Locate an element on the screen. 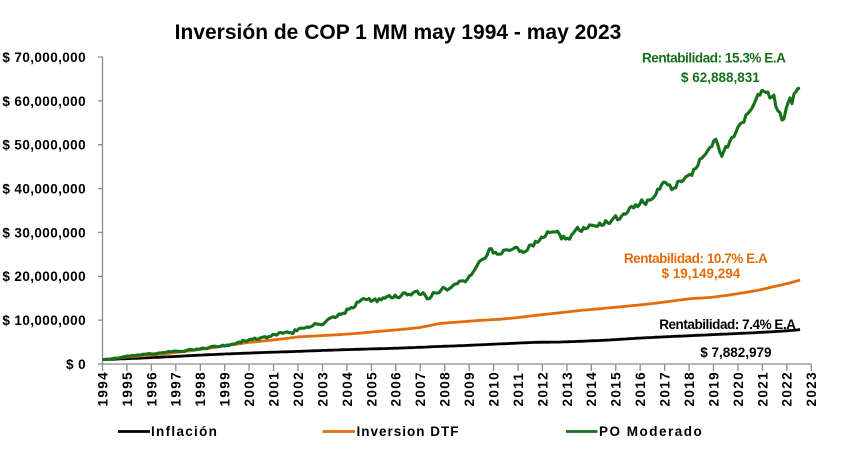  svg-text: 2006 is located at coordinates (396, 388).